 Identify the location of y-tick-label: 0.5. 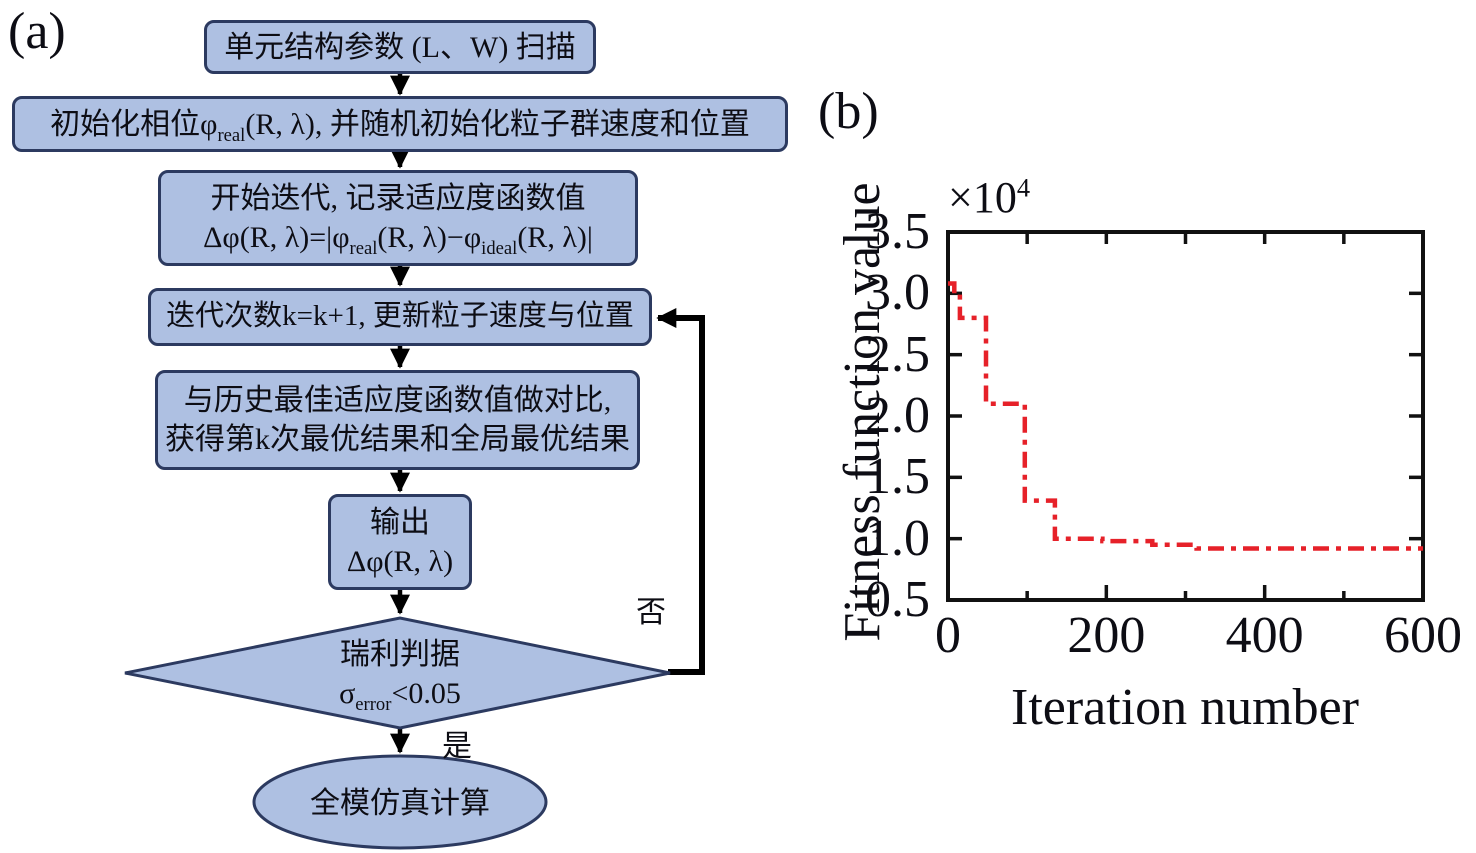
(897, 599).